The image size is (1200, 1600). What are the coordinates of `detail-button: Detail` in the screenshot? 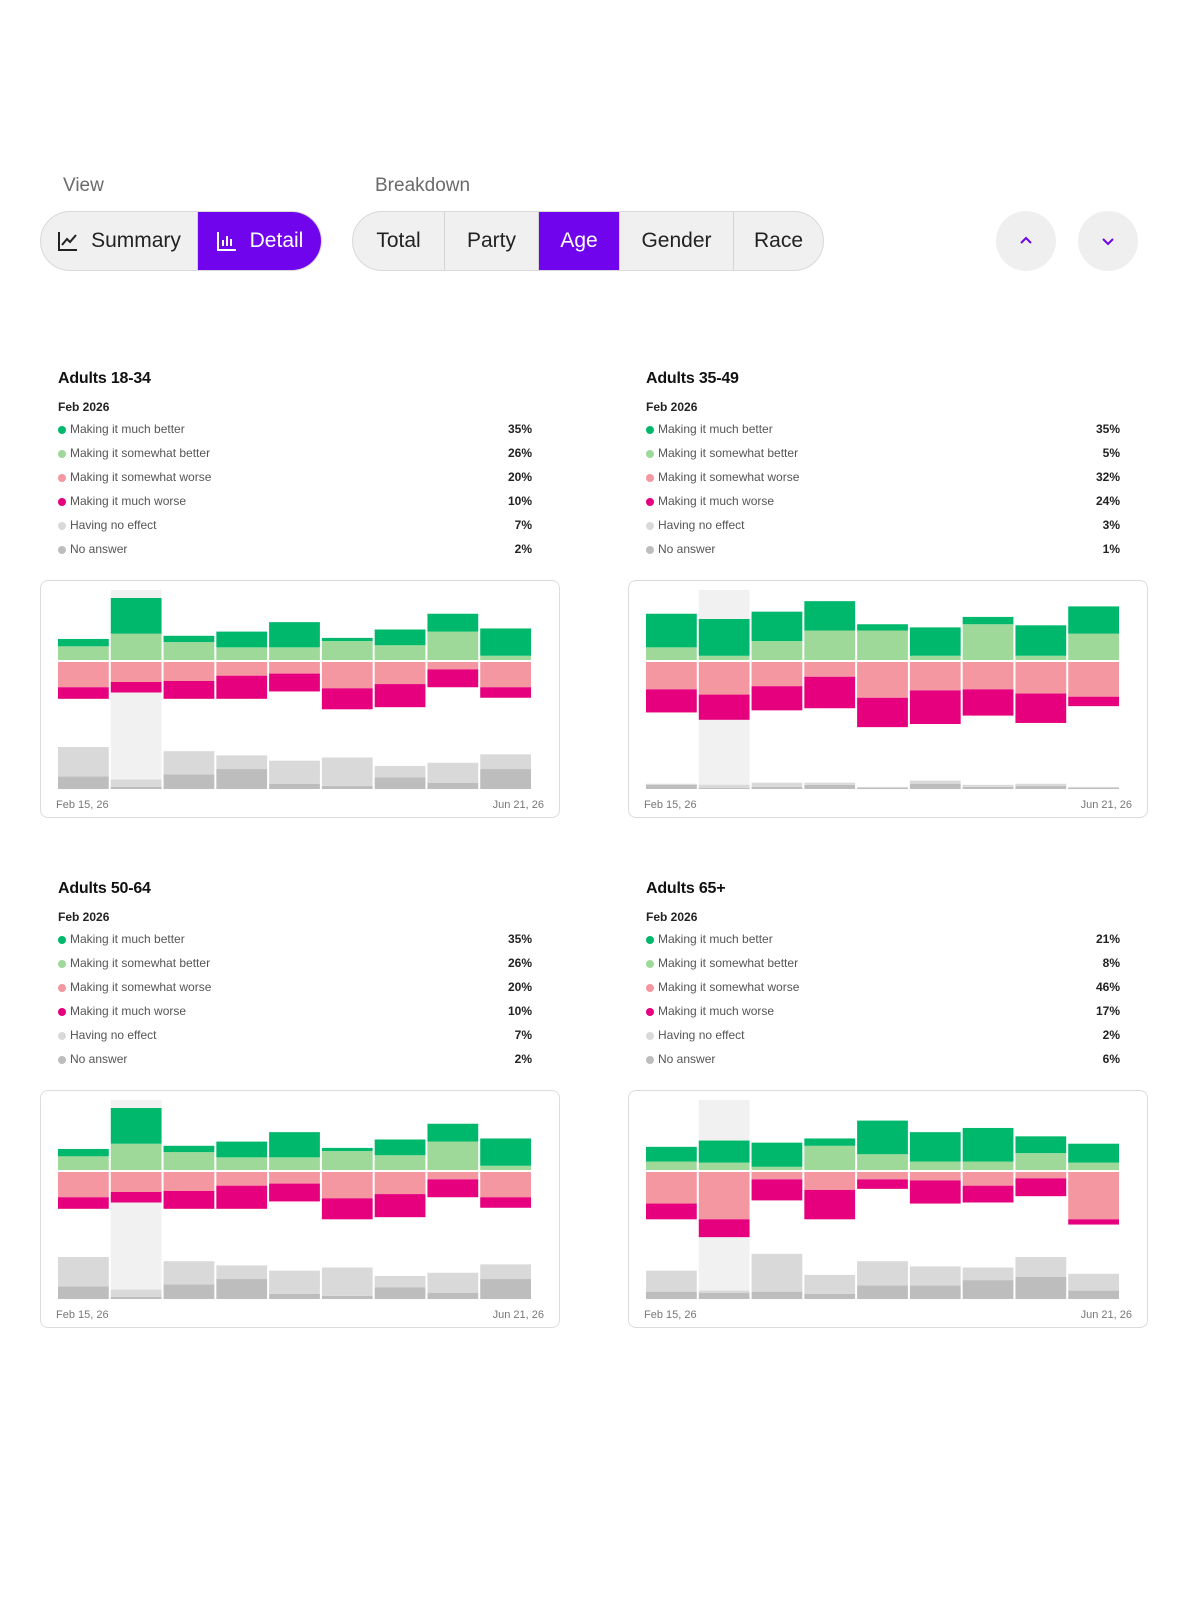 It's located at (259, 241).